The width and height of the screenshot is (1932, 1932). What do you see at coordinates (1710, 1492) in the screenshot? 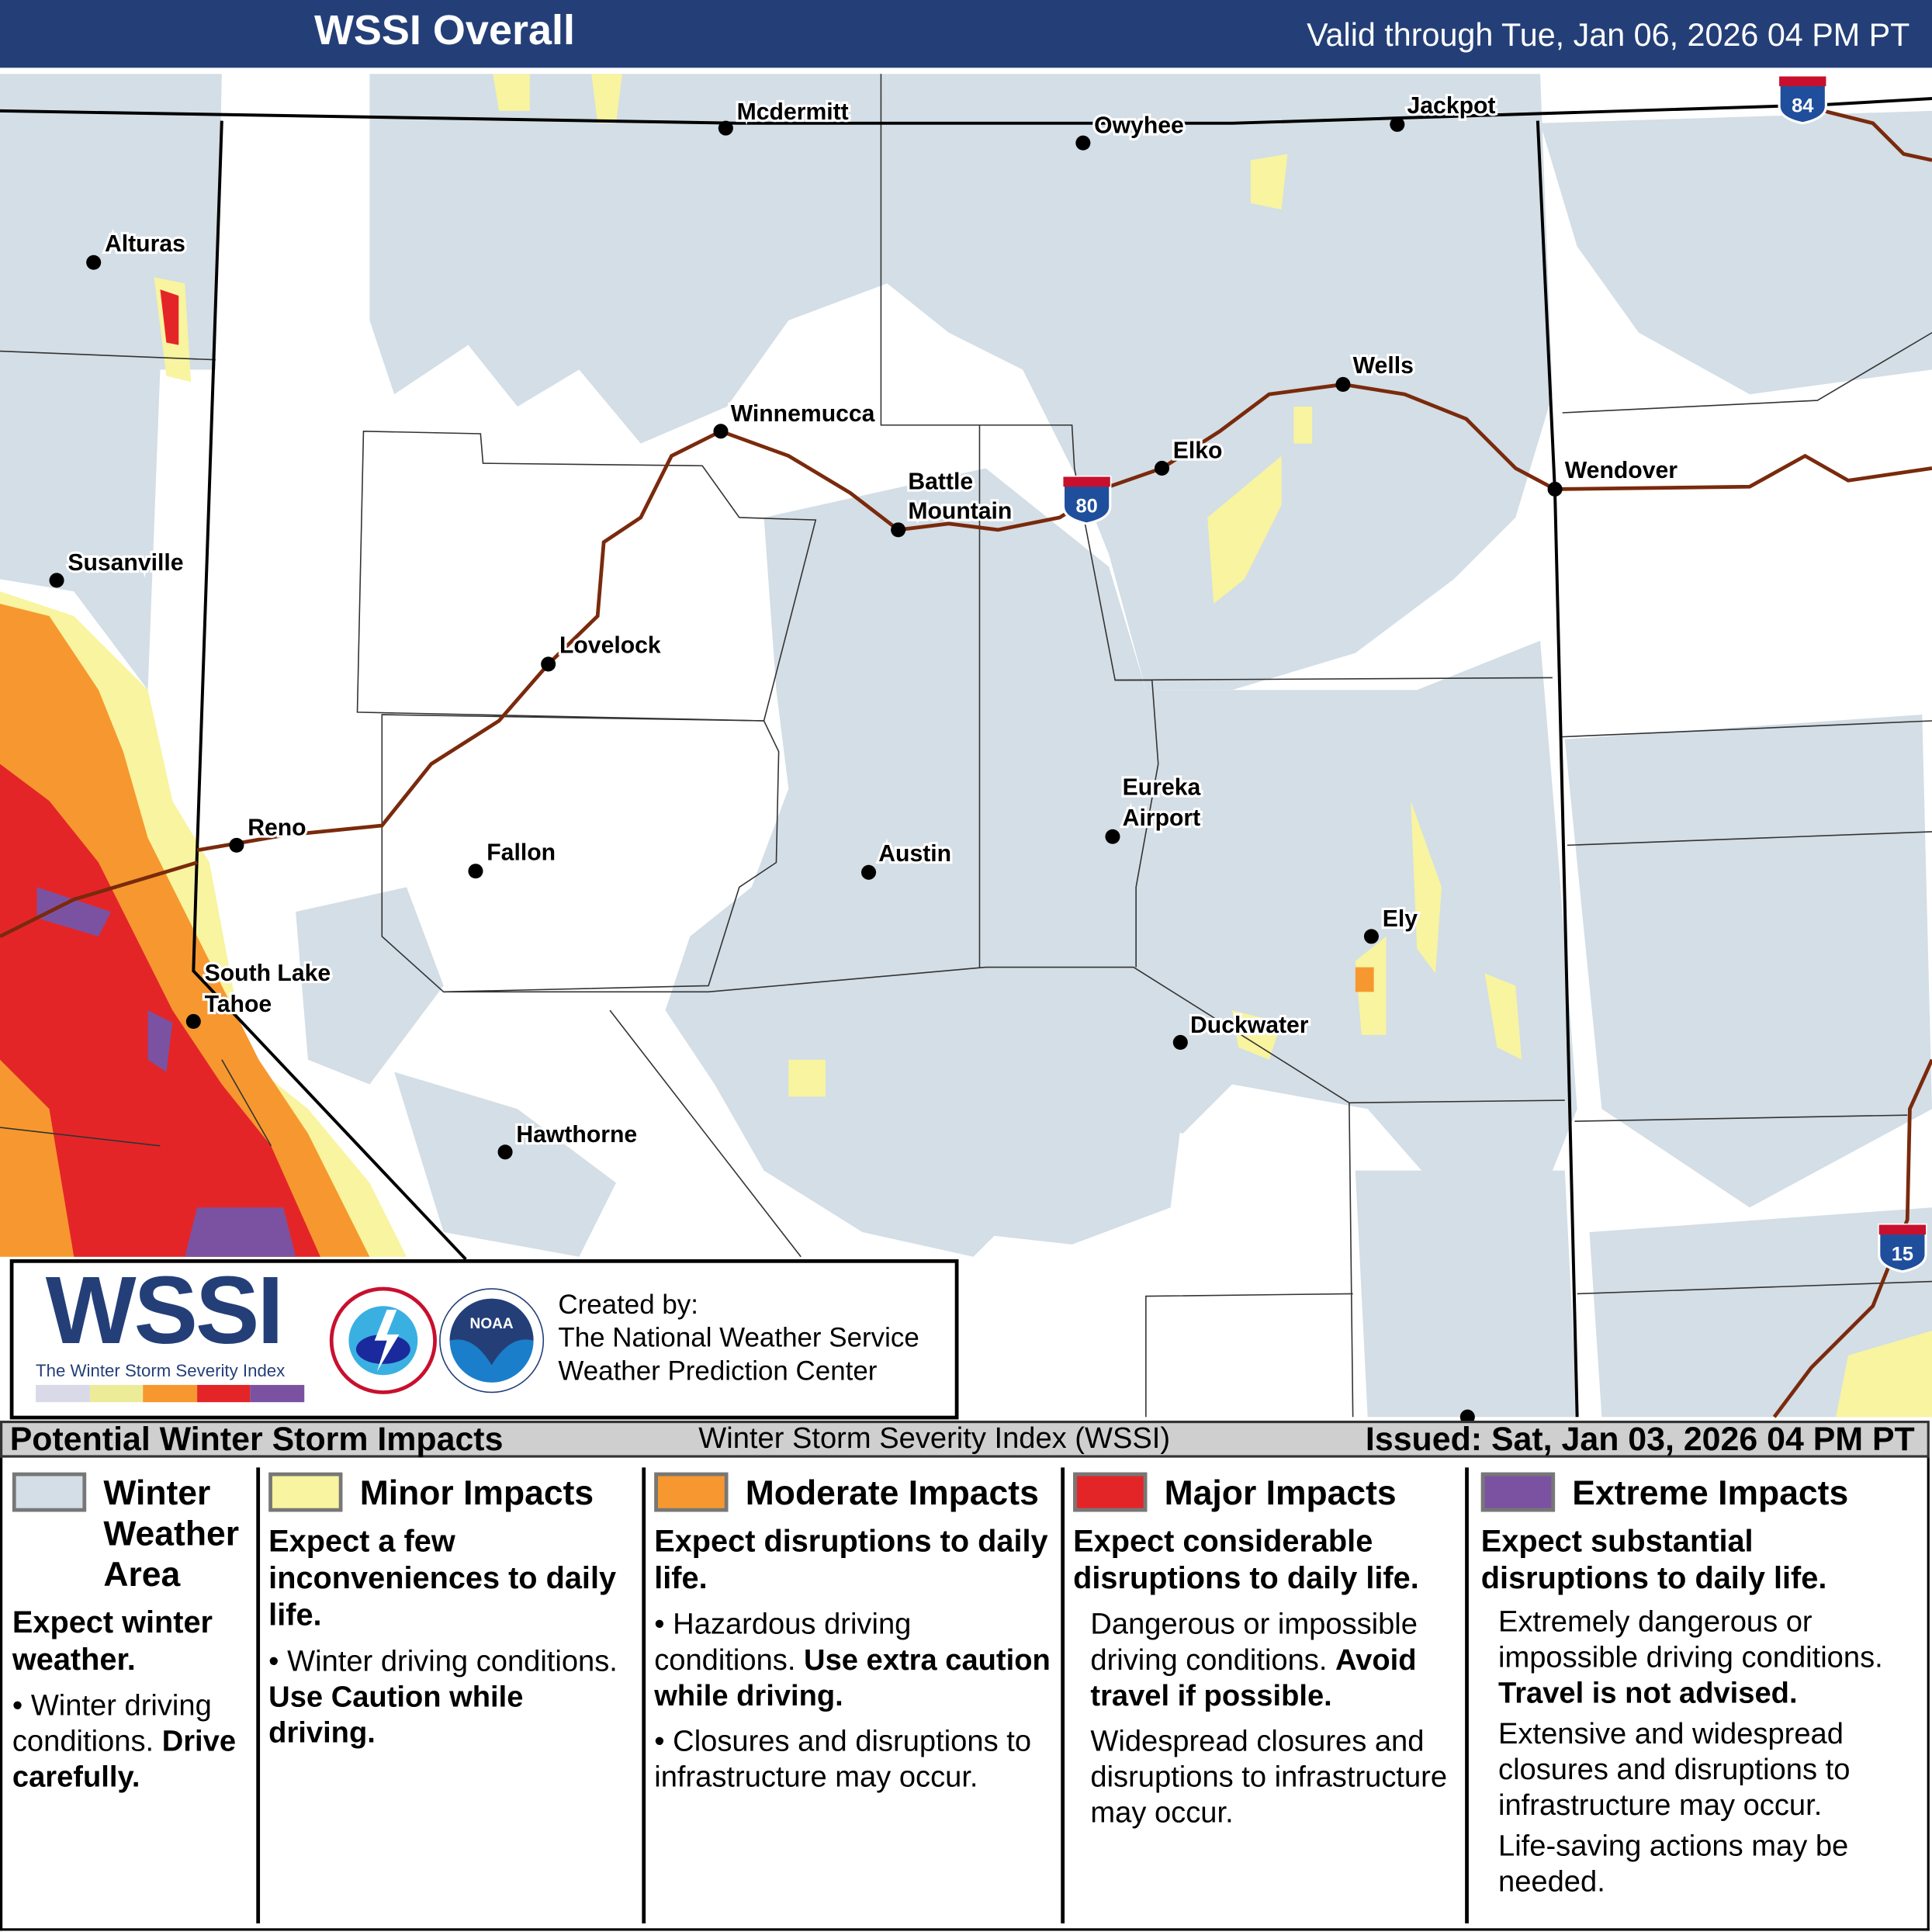
I see `legend-title-extreme: Extreme Impacts` at bounding box center [1710, 1492].